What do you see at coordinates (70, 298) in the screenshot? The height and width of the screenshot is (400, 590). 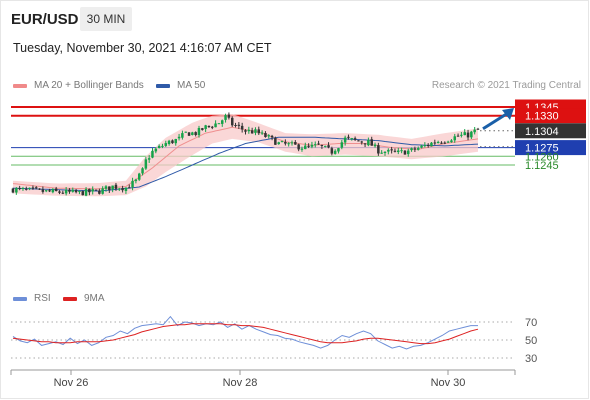 I see `ma9-swatch` at bounding box center [70, 298].